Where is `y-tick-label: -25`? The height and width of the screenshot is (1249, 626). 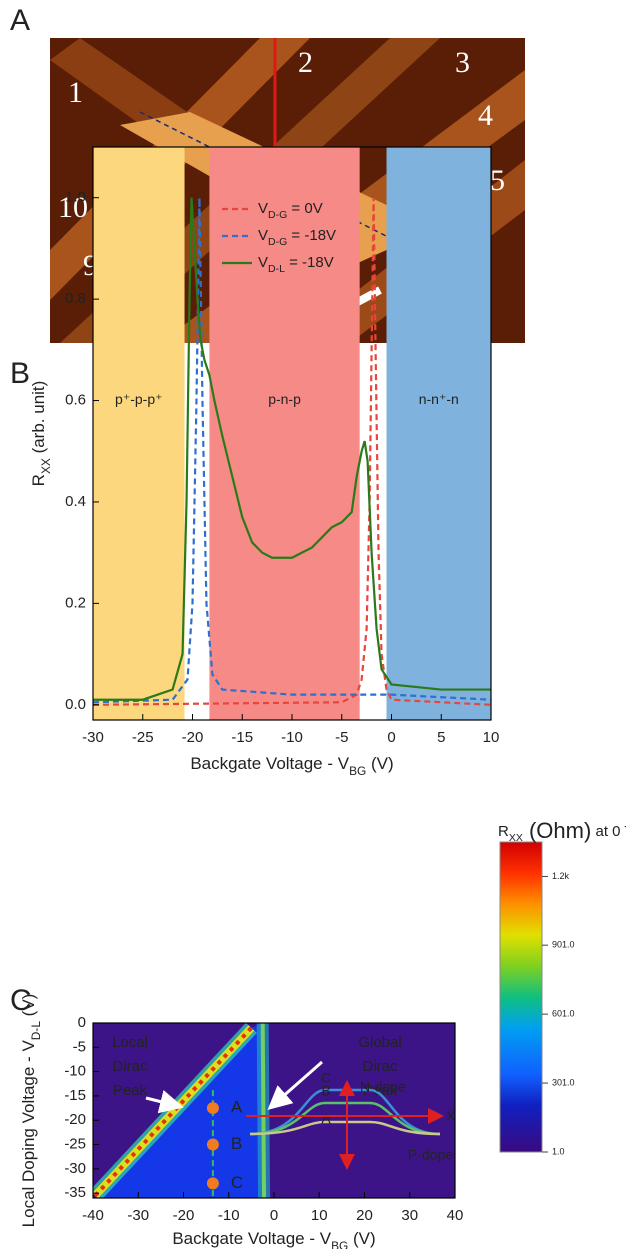
y-tick-label: -25 is located at coordinates (75, 1143).